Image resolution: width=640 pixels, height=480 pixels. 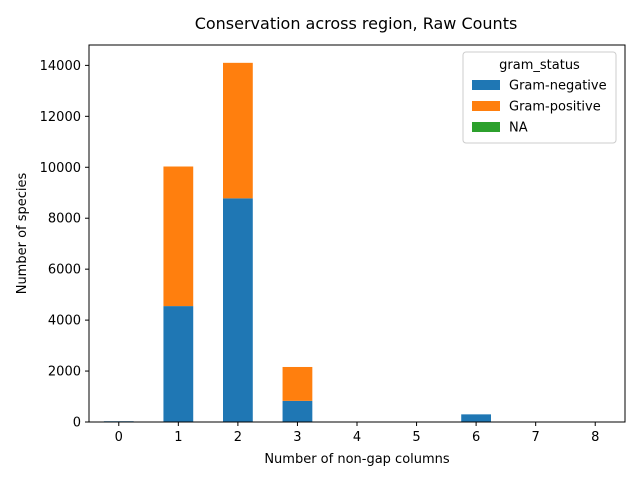 What do you see at coordinates (64, 270) in the screenshot?
I see `y-tick-label-6000: 6000` at bounding box center [64, 270].